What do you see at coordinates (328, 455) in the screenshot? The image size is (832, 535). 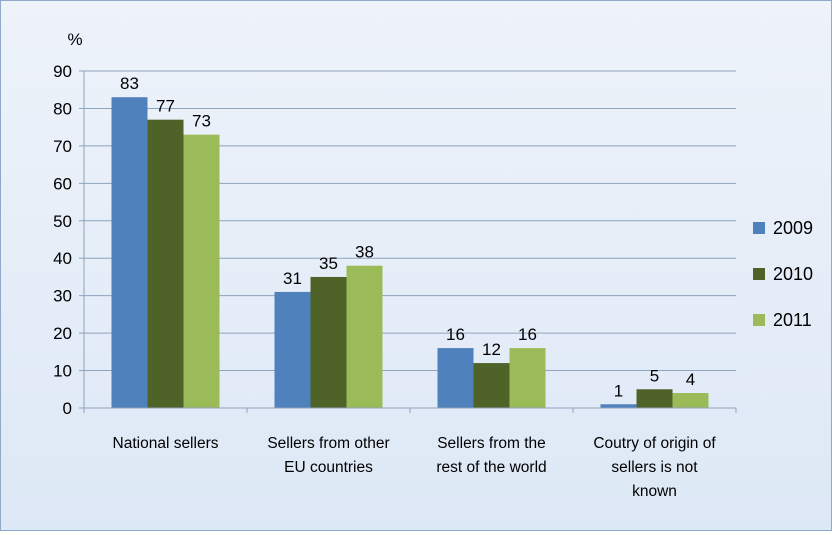 I see `category-label-1: Sellers from other EU countries` at bounding box center [328, 455].